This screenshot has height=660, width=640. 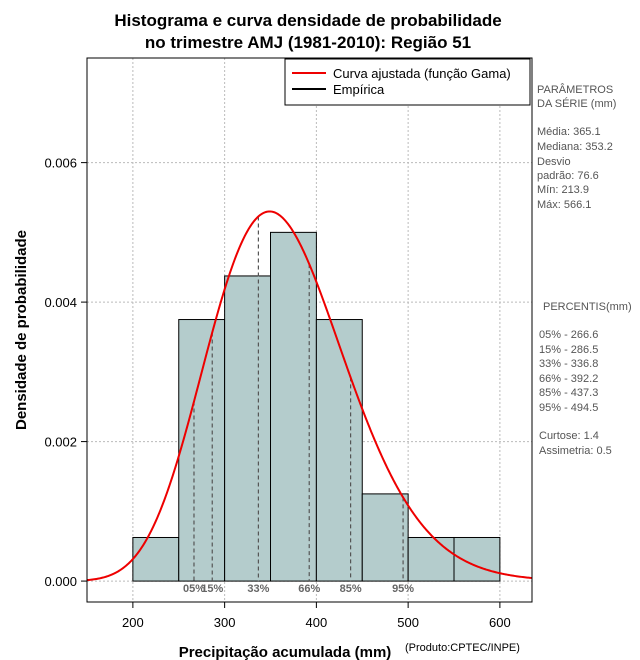 What do you see at coordinates (309, 589) in the screenshot?
I see `percentile-label-3: 66%` at bounding box center [309, 589].